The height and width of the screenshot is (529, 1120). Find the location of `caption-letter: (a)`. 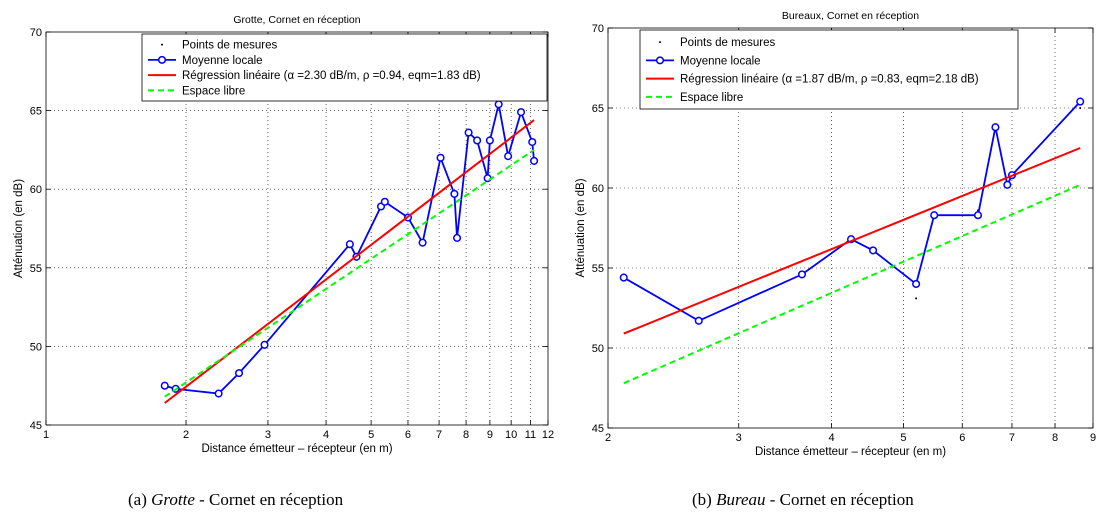

caption-letter: (a) is located at coordinates (140, 499).